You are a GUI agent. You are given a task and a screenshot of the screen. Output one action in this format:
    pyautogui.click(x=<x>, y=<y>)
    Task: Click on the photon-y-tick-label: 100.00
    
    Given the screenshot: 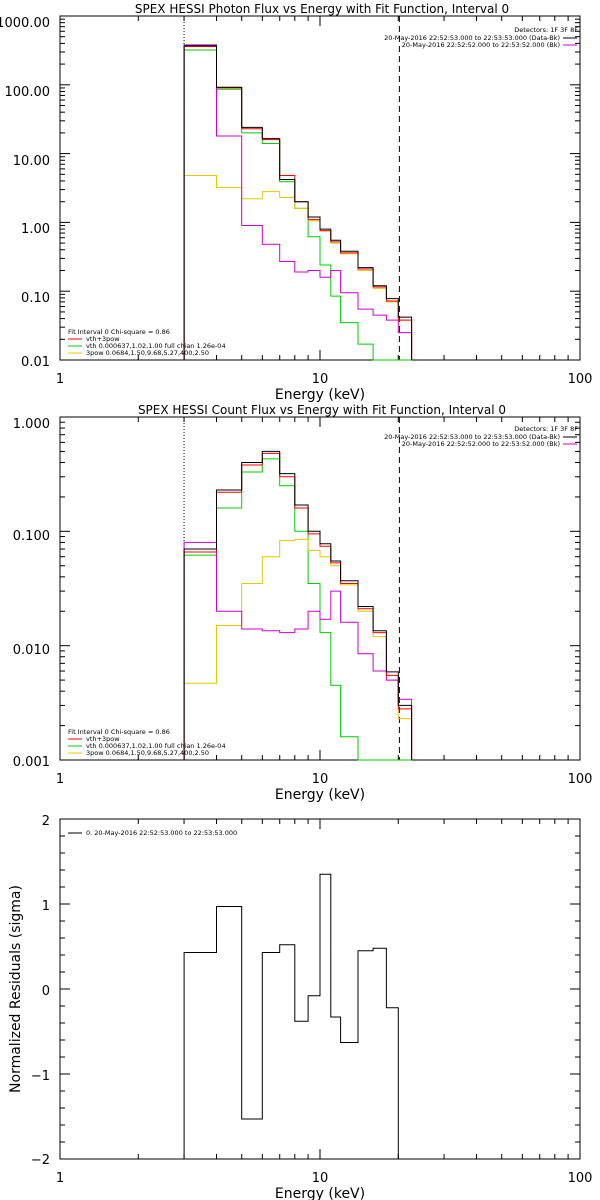 What is the action you would take?
    pyautogui.click(x=28, y=92)
    